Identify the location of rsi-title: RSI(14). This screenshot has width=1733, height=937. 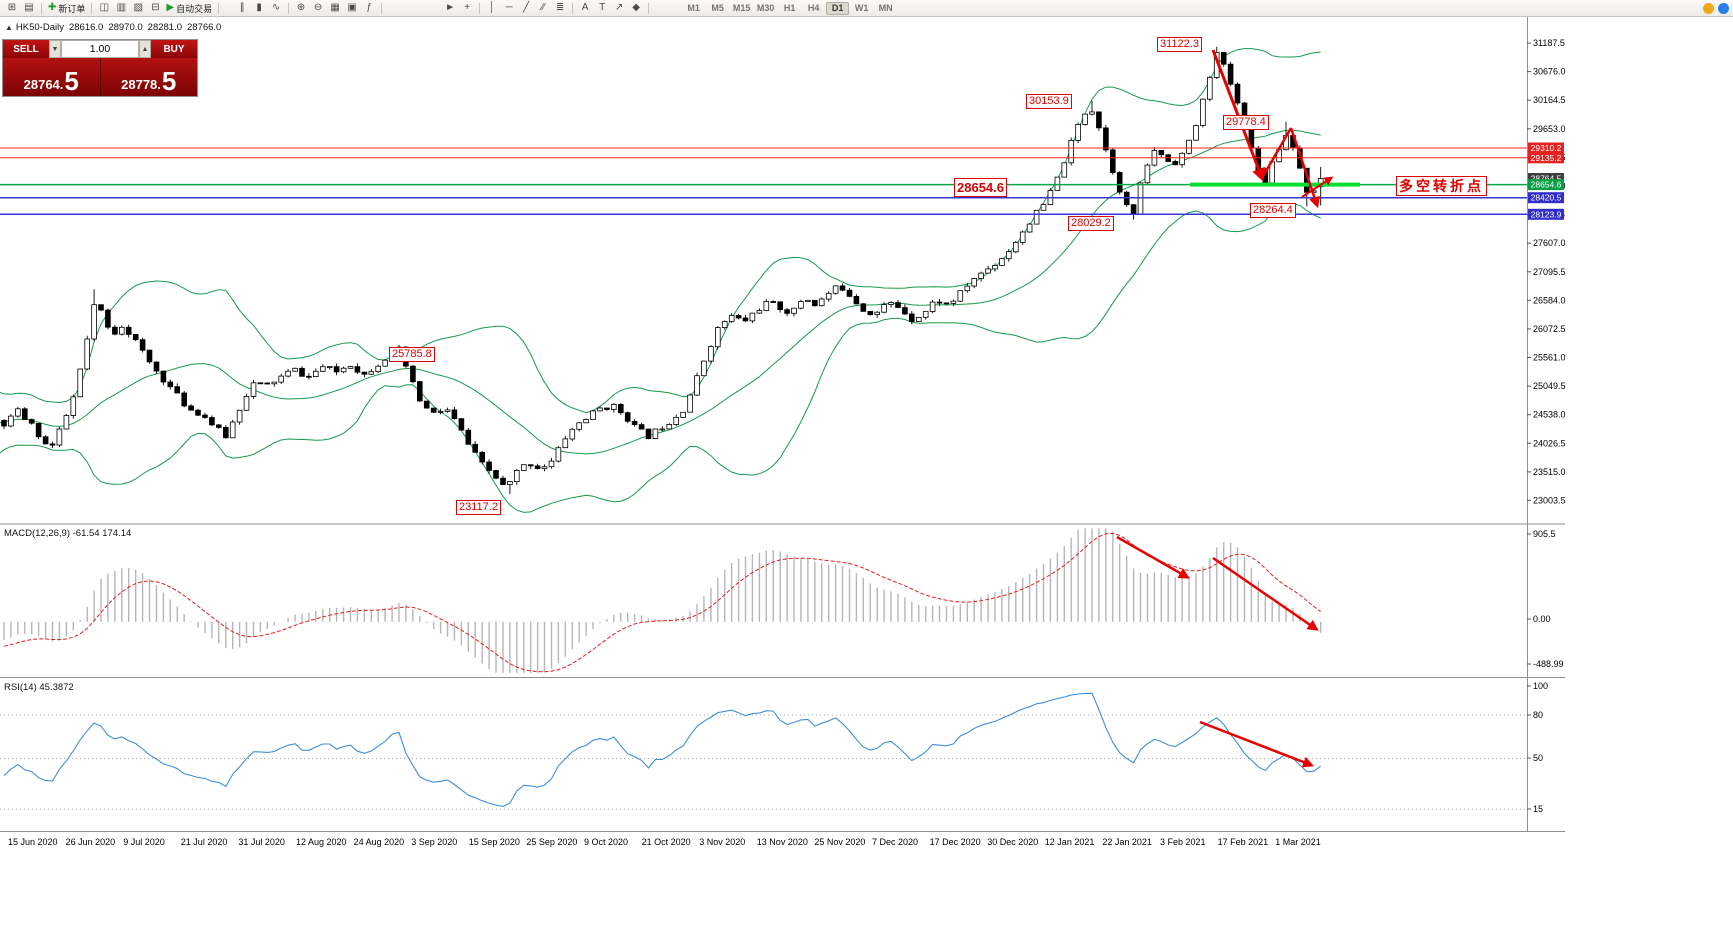
(20, 687).